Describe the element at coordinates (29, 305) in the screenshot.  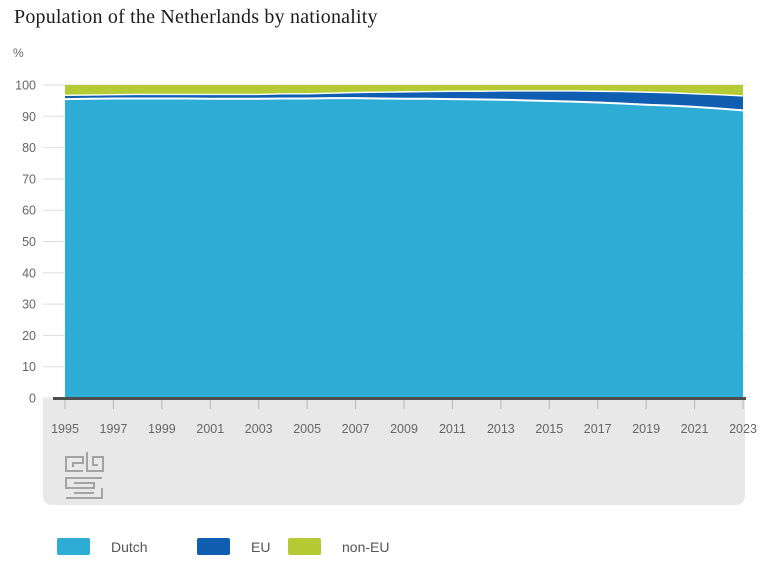
I see `y-tick-label: 30` at that location.